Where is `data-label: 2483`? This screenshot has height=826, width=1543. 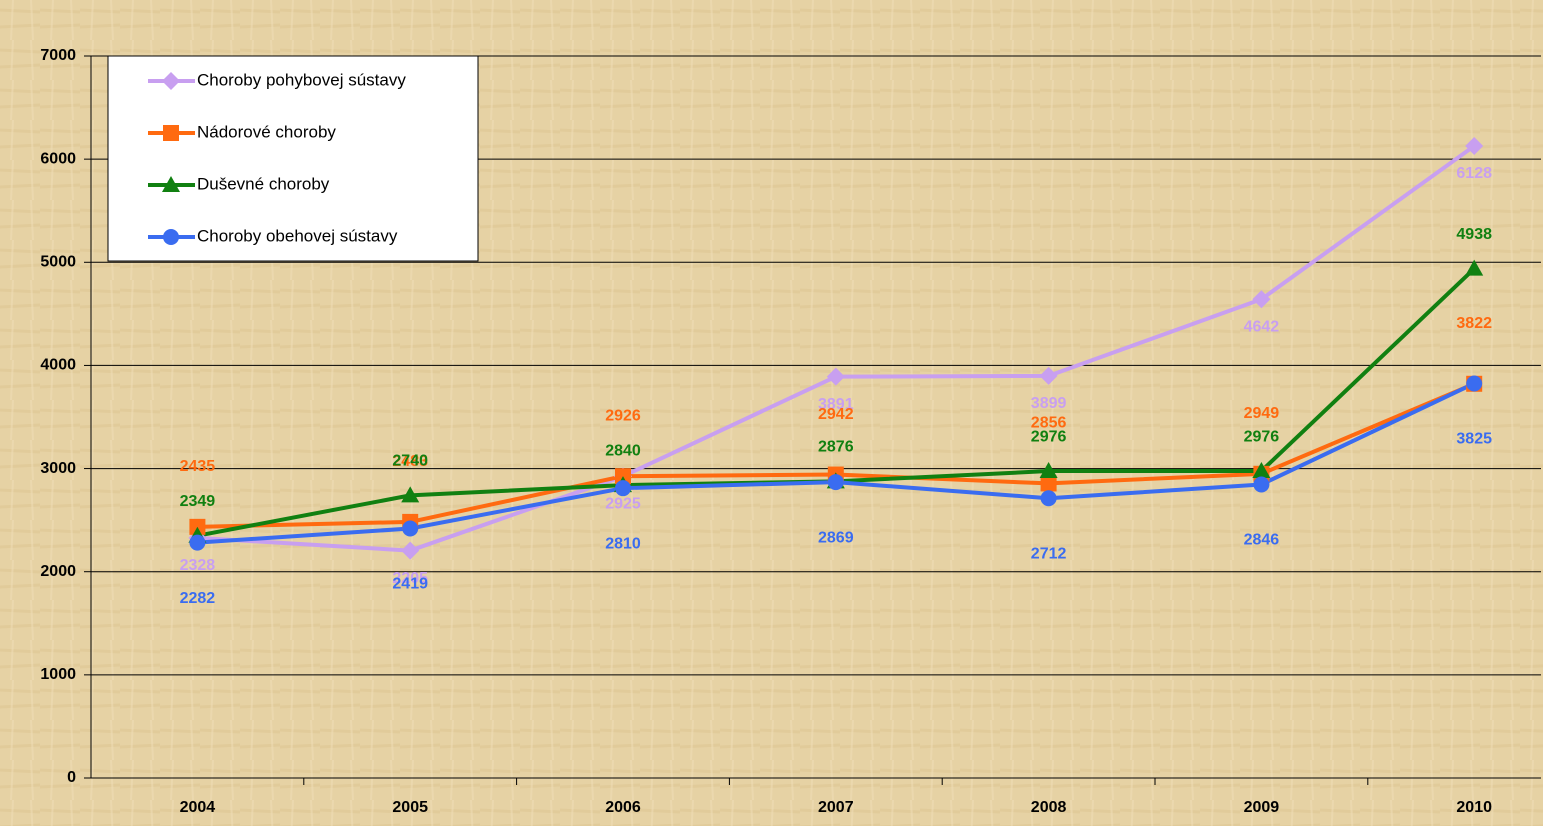 data-label: 2483 is located at coordinates (410, 461).